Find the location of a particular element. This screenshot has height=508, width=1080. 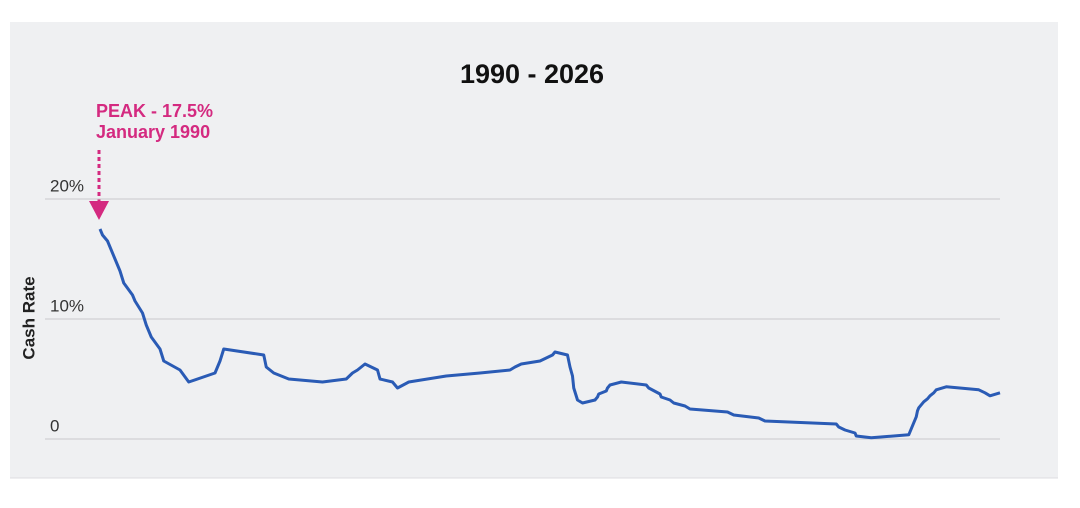

annotation: PEAK - 17.5% is located at coordinates (154, 111).